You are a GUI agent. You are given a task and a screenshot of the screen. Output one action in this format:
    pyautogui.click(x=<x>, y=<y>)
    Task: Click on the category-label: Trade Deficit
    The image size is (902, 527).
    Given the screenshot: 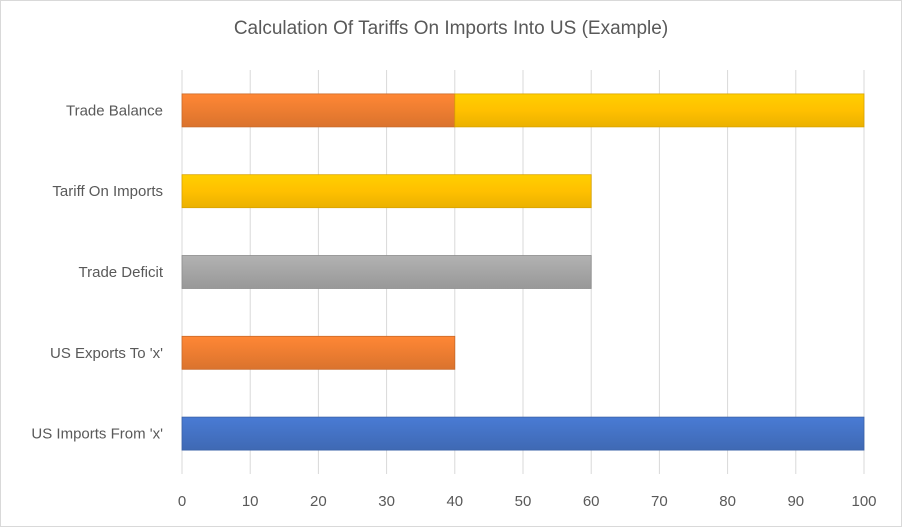 What is the action you would take?
    pyautogui.click(x=121, y=272)
    